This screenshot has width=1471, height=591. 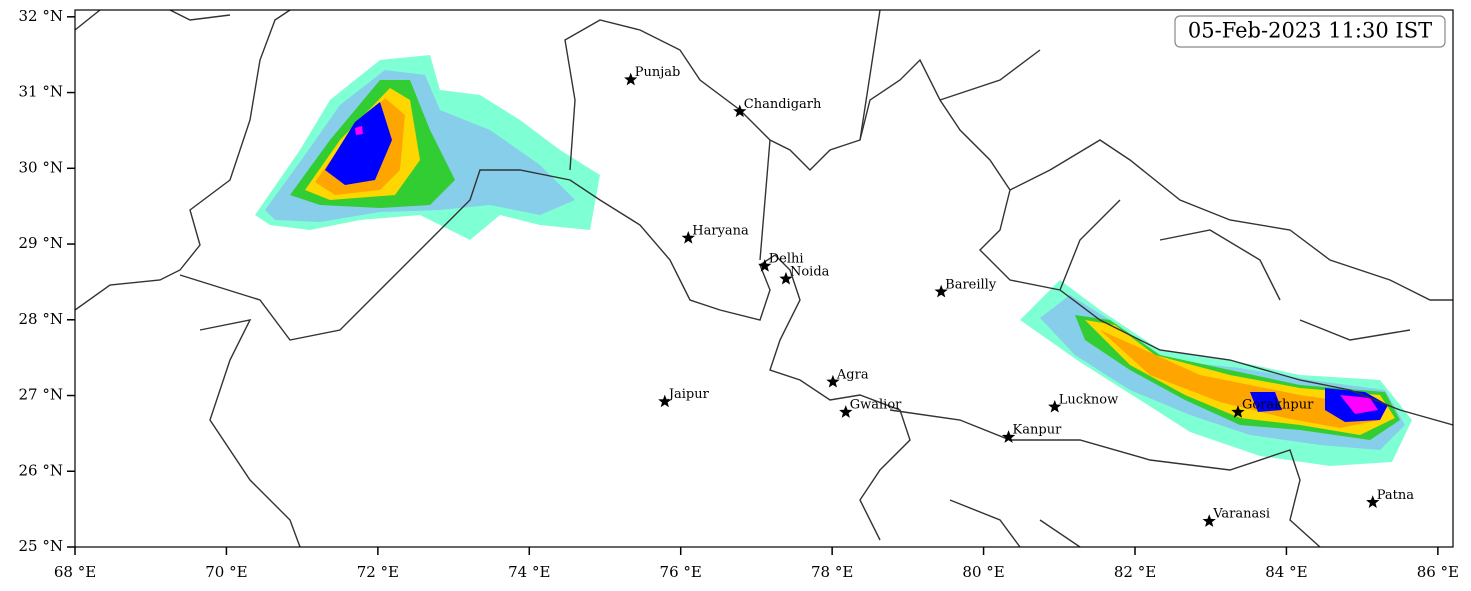 What do you see at coordinates (1438, 572) in the screenshot?
I see `x-tick-label: 86 °E` at bounding box center [1438, 572].